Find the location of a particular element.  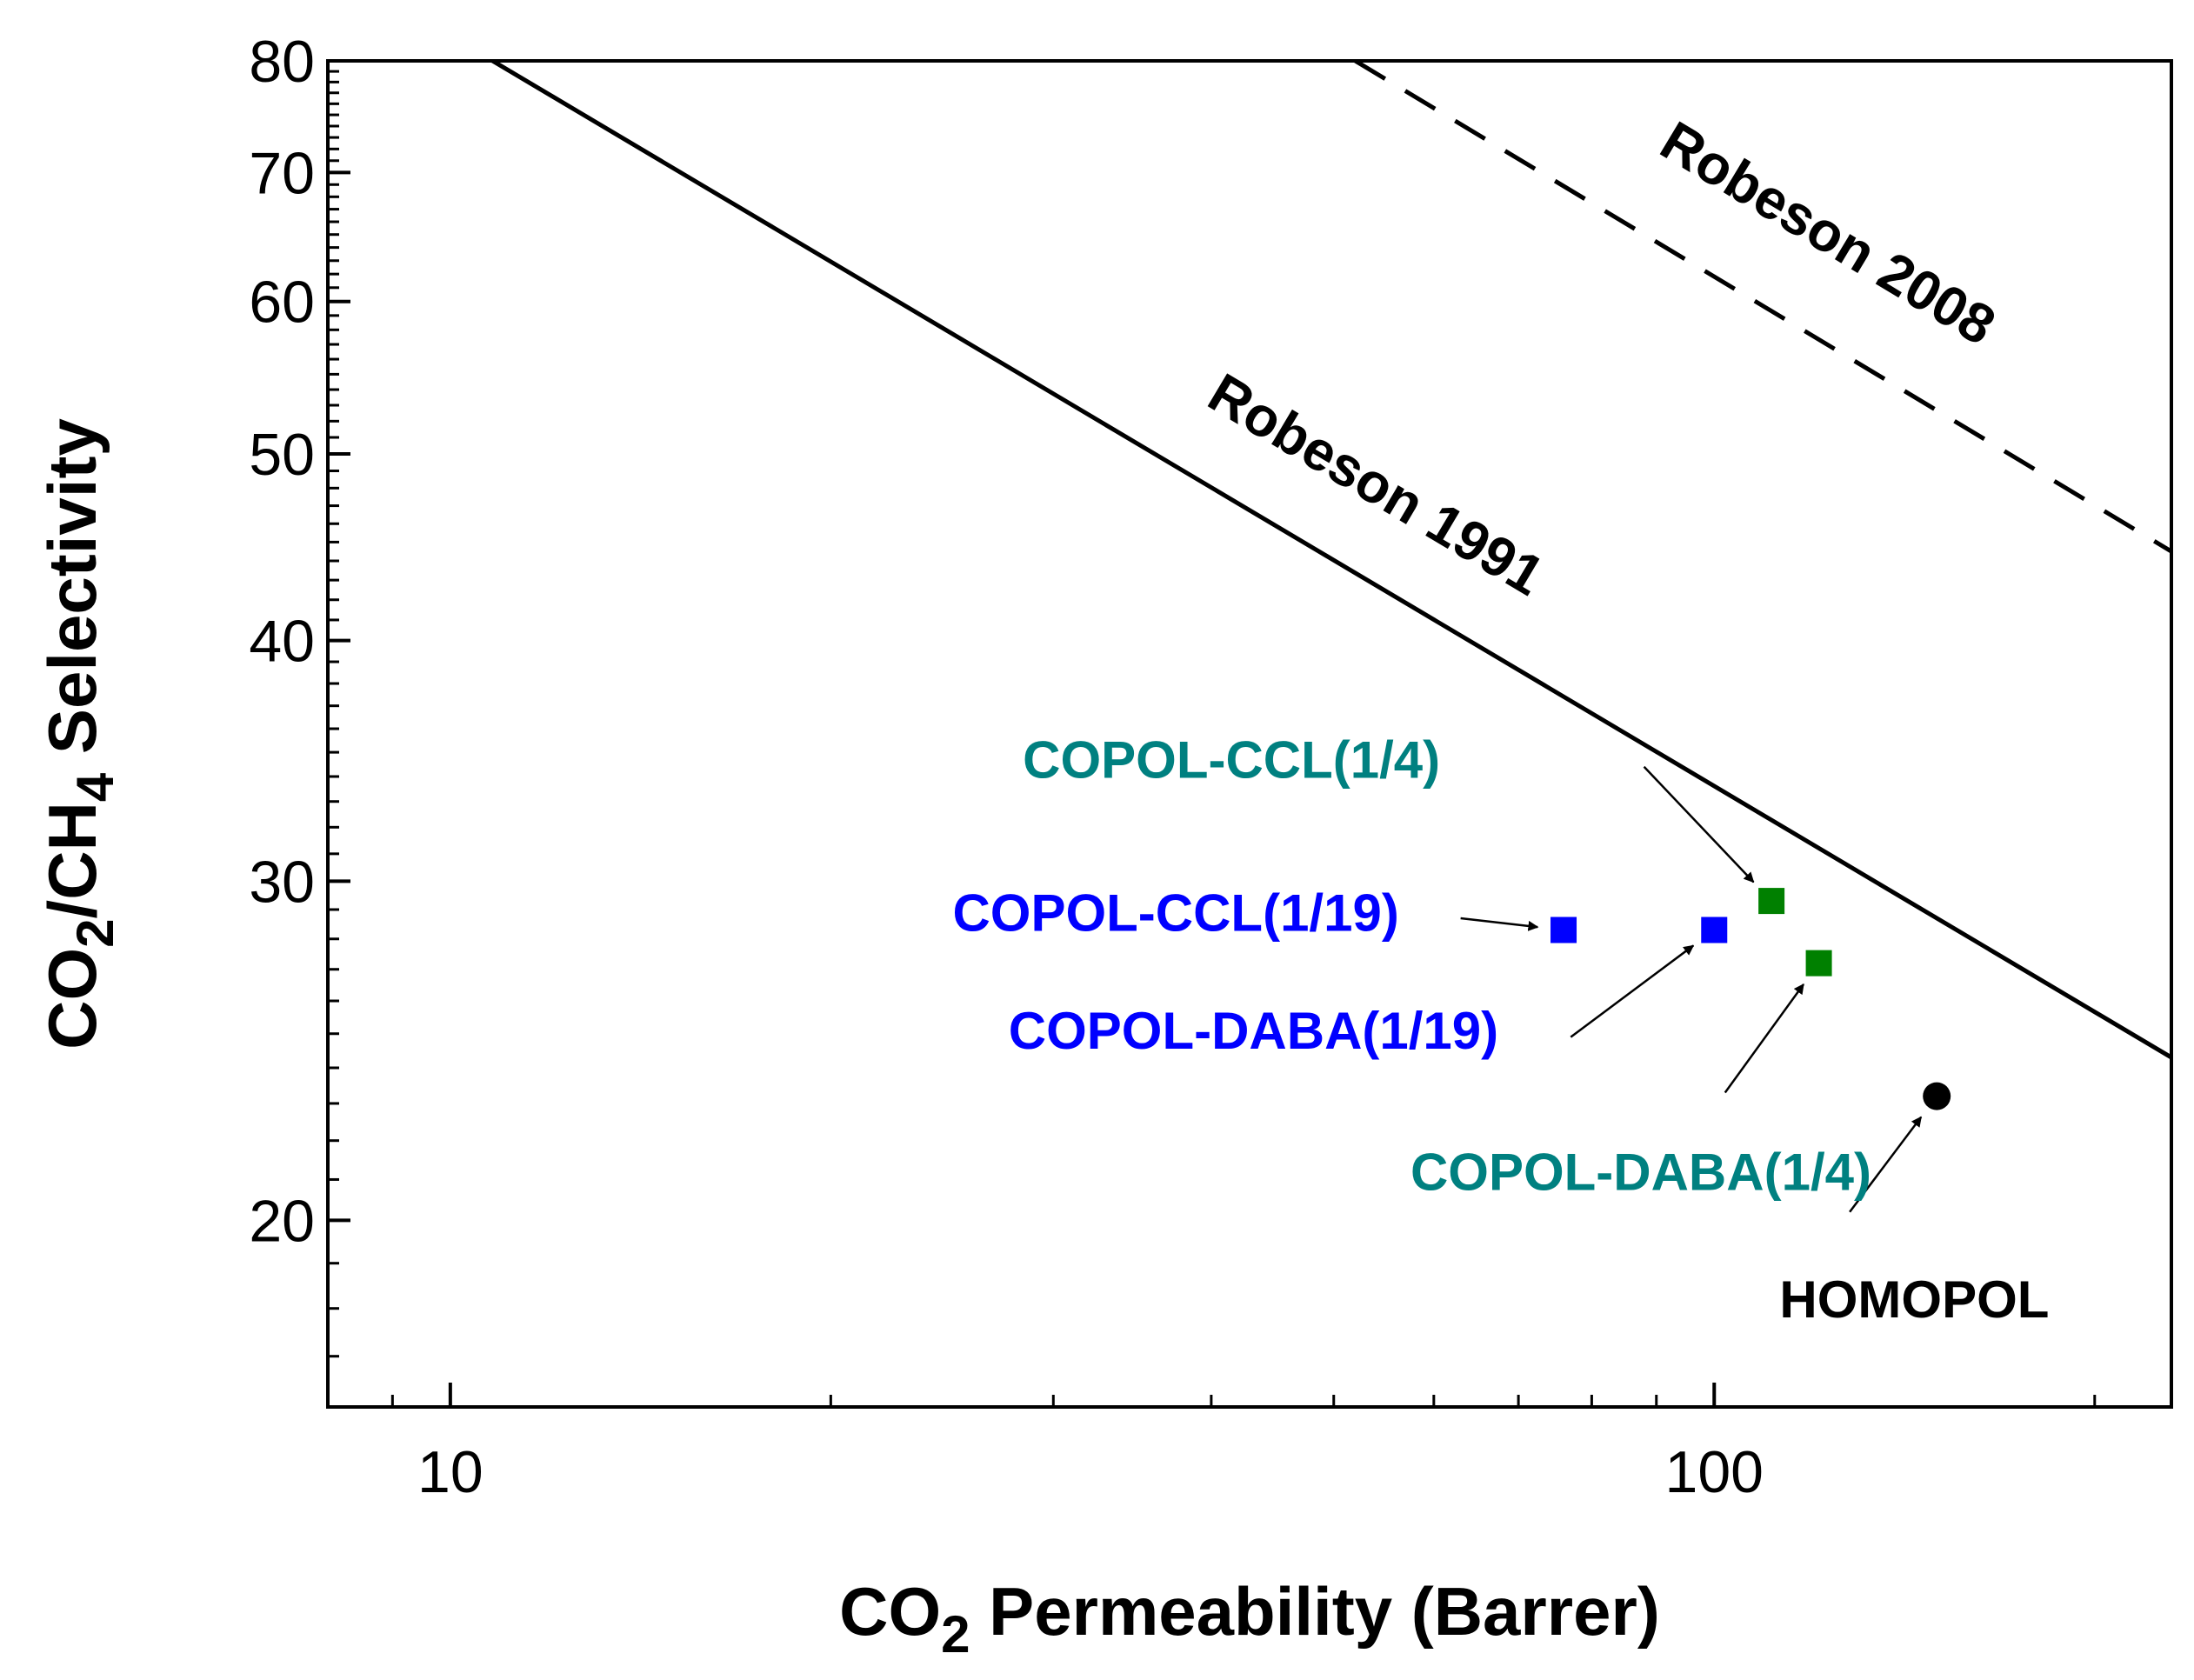

point-label: COPOL-DABA(1/19) is located at coordinates (1253, 1031).